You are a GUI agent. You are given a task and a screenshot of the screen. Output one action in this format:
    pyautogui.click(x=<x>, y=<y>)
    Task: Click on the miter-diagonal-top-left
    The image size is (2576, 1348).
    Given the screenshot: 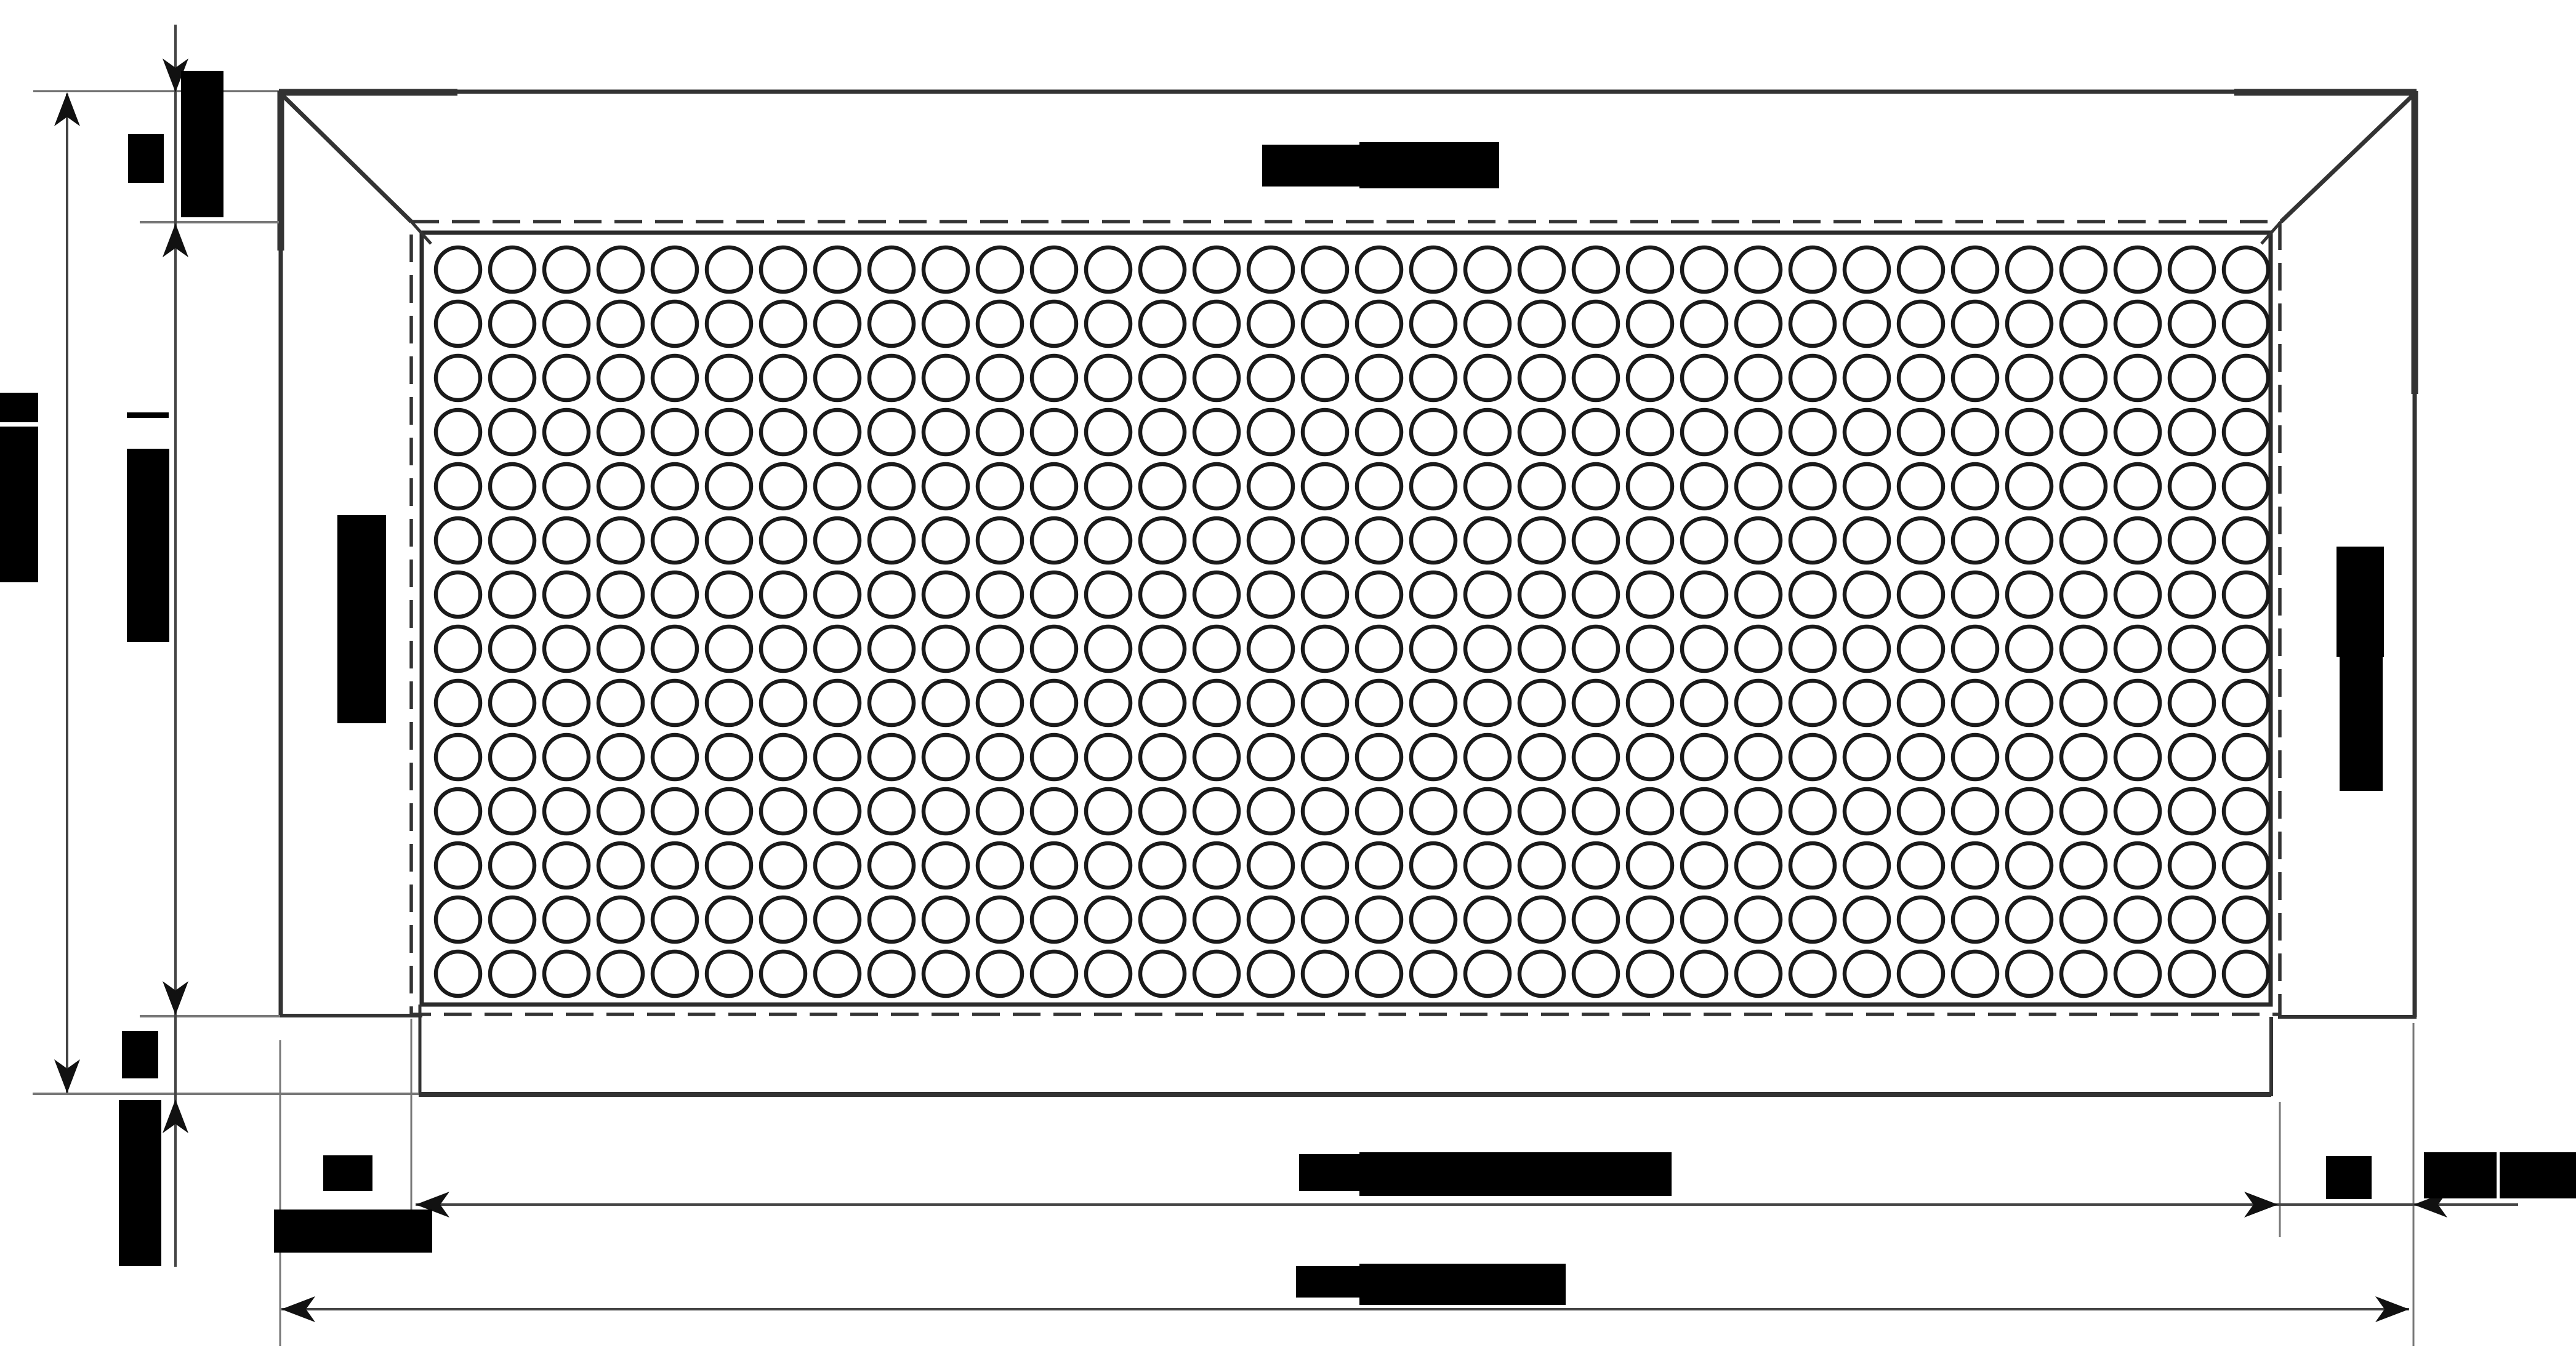 What is the action you would take?
    pyautogui.click(x=346, y=157)
    